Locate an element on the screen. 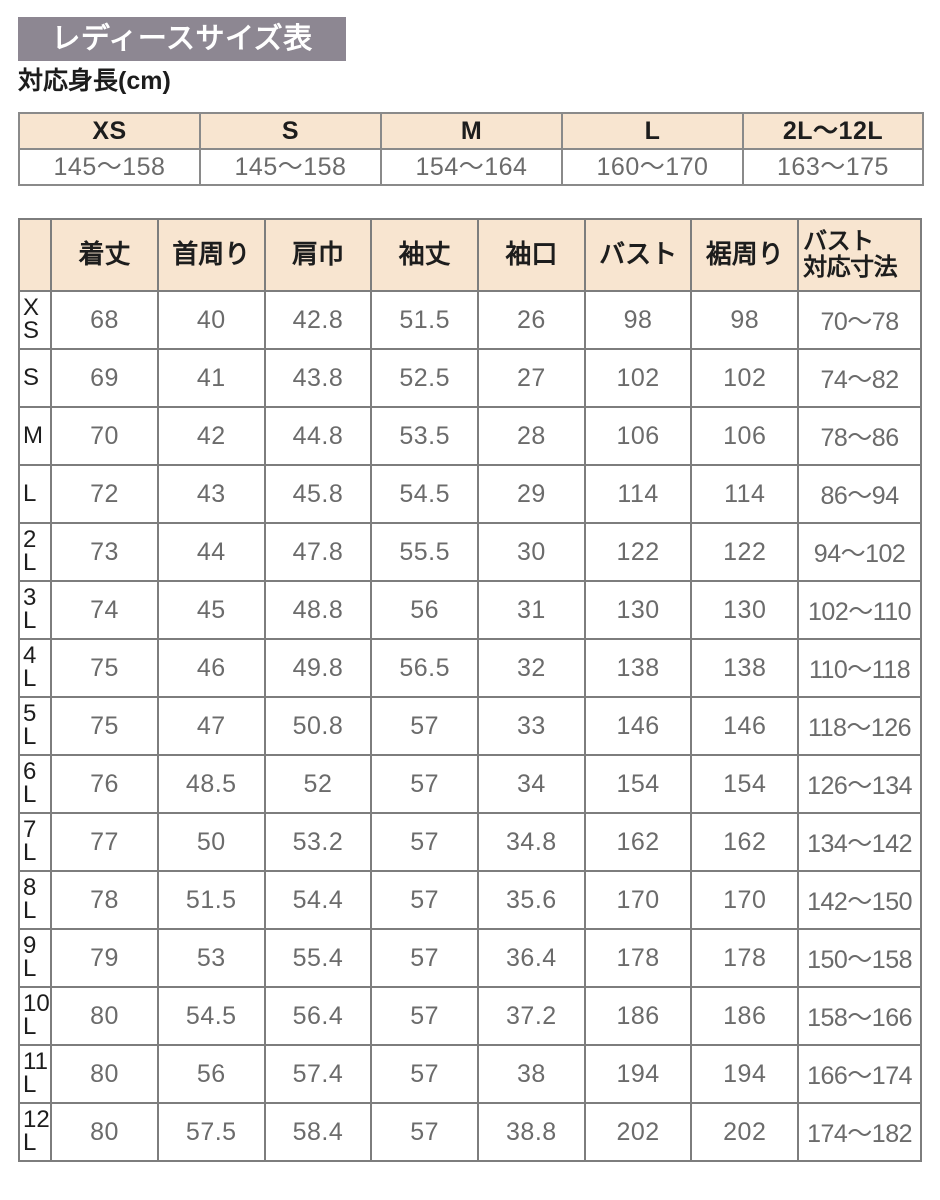  cell-bust: 138 is located at coordinates (638, 668).